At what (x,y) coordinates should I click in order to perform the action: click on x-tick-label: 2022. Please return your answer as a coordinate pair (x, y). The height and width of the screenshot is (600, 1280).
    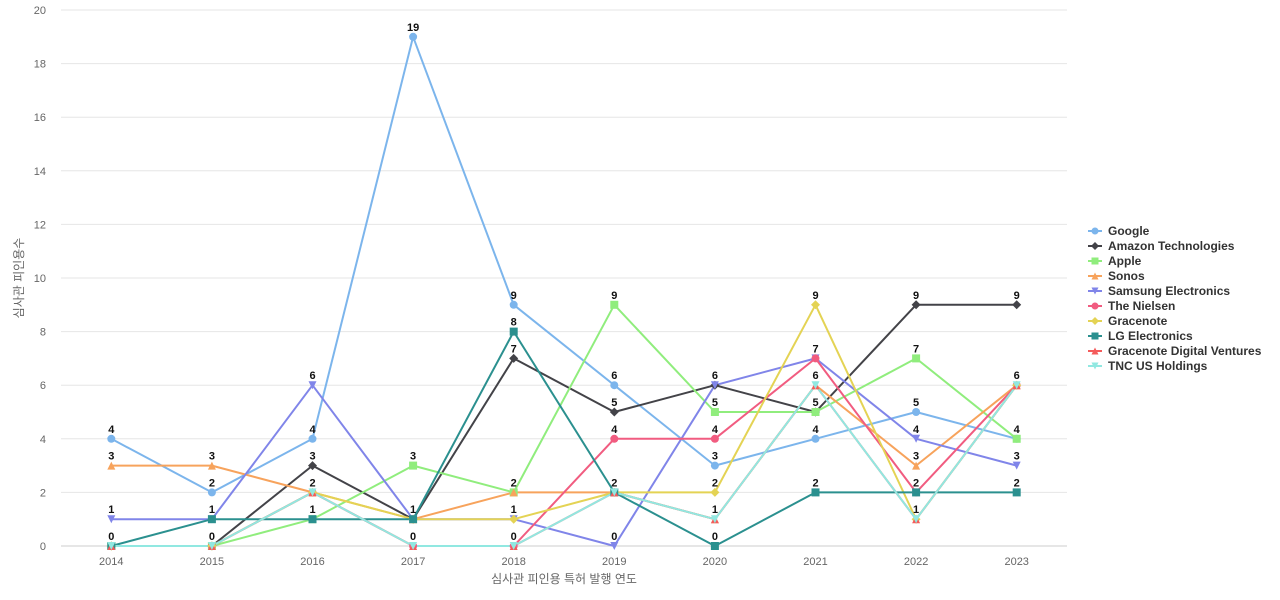
    Looking at the image, I should click on (916, 562).